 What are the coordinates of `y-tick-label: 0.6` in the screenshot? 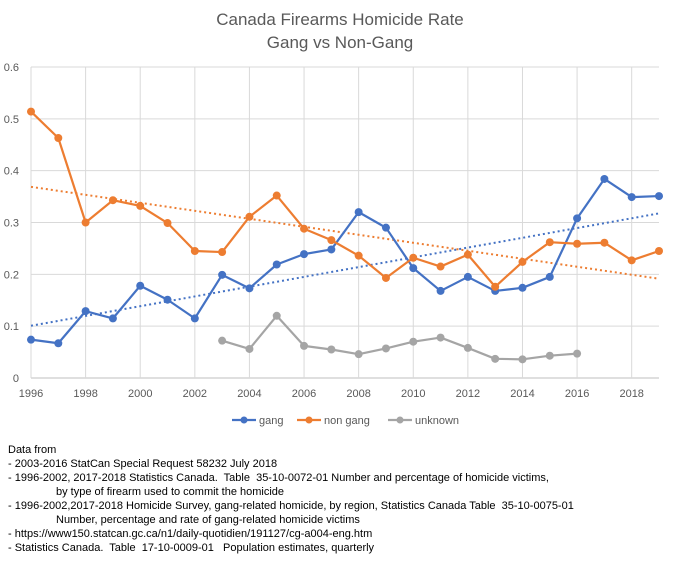 It's located at (11, 68).